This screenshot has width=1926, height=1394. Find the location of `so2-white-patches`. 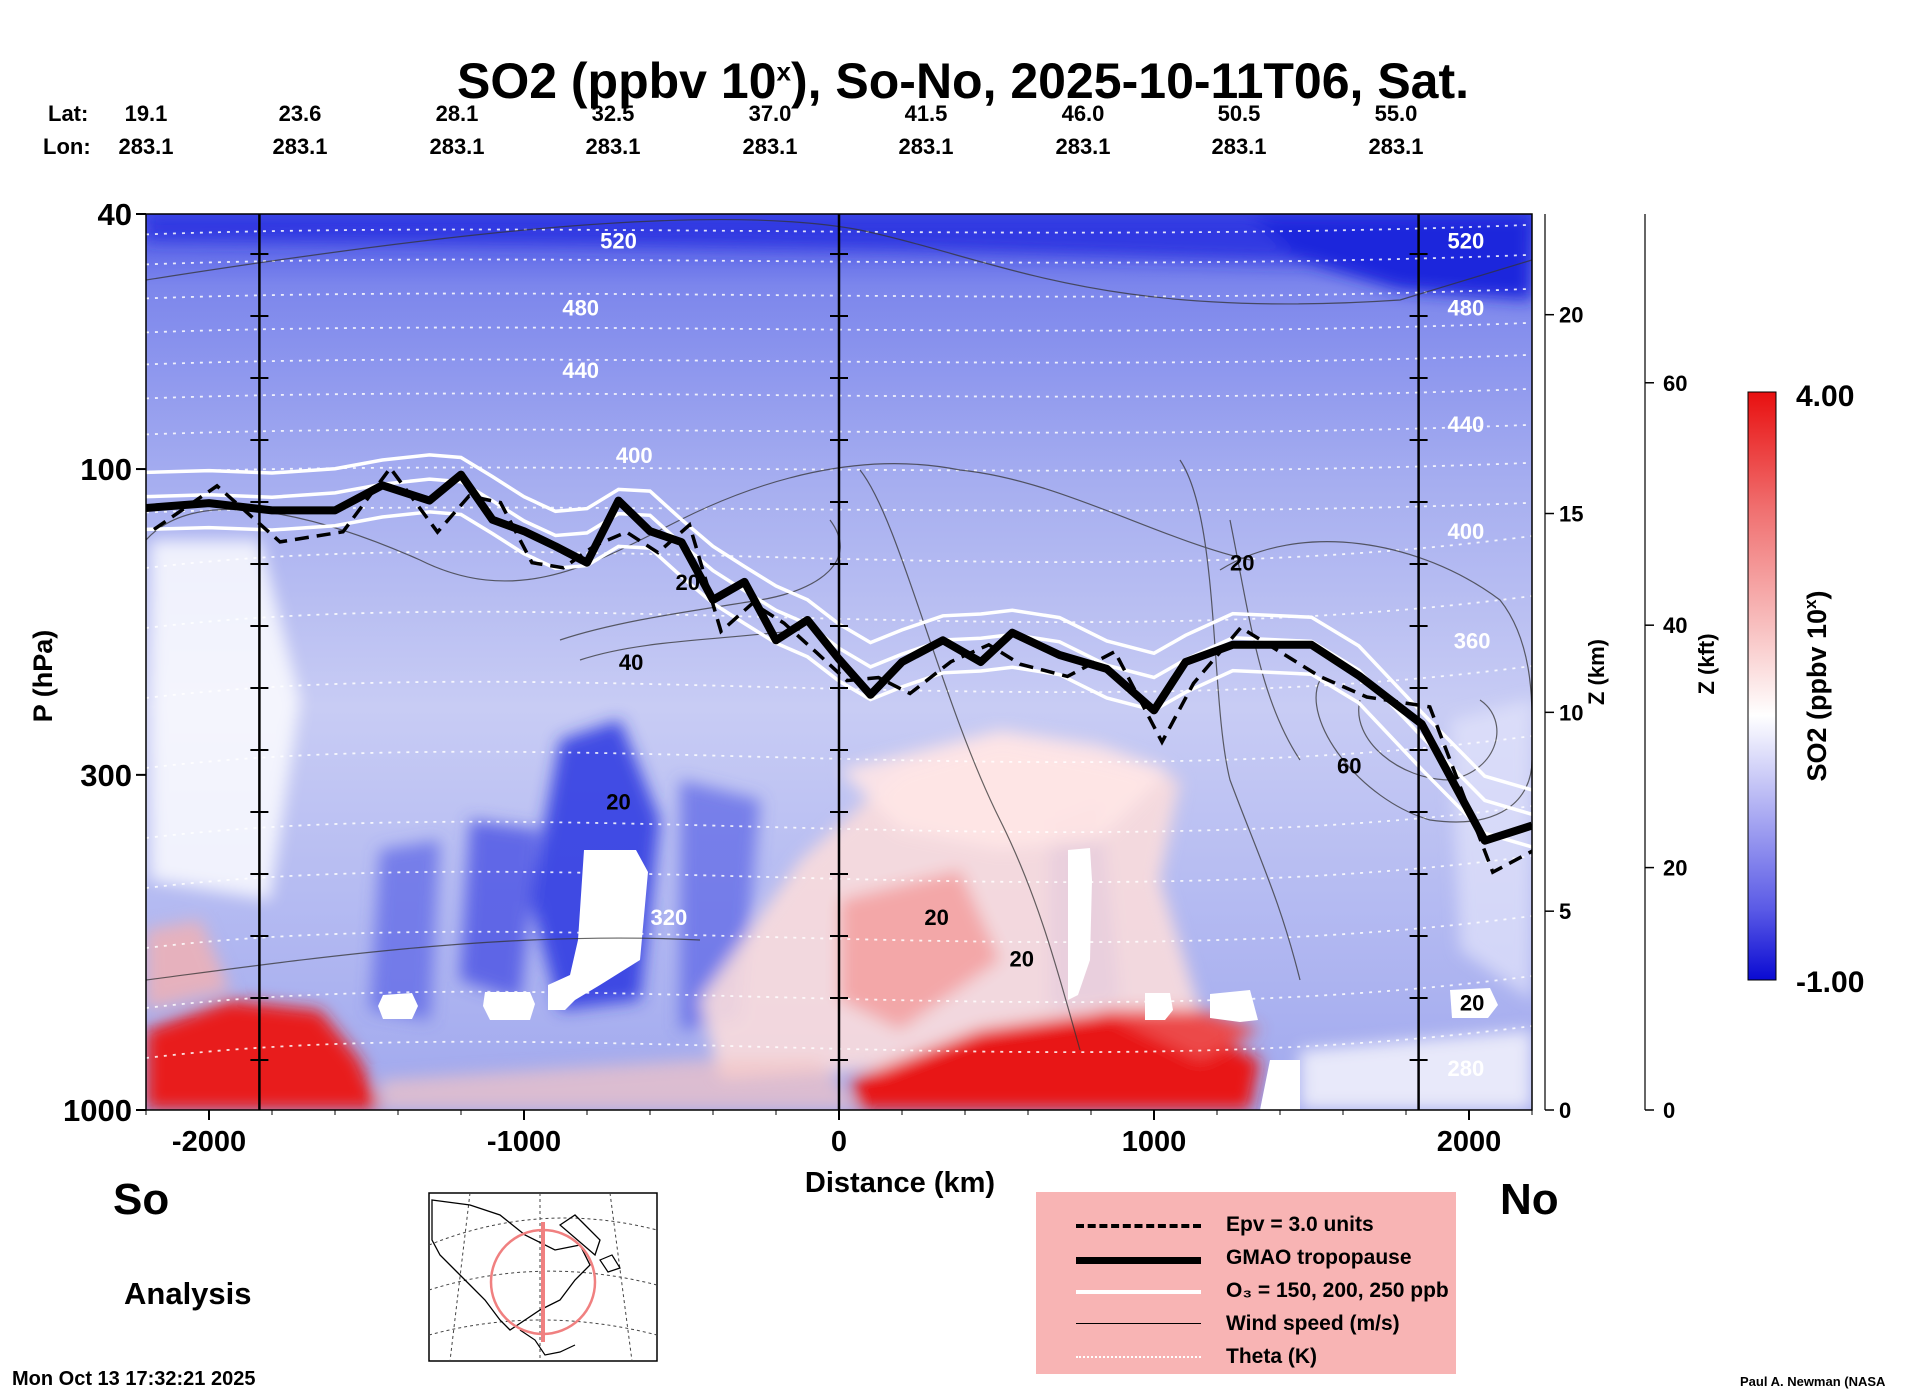

so2-white-patches is located at coordinates (938, 979).